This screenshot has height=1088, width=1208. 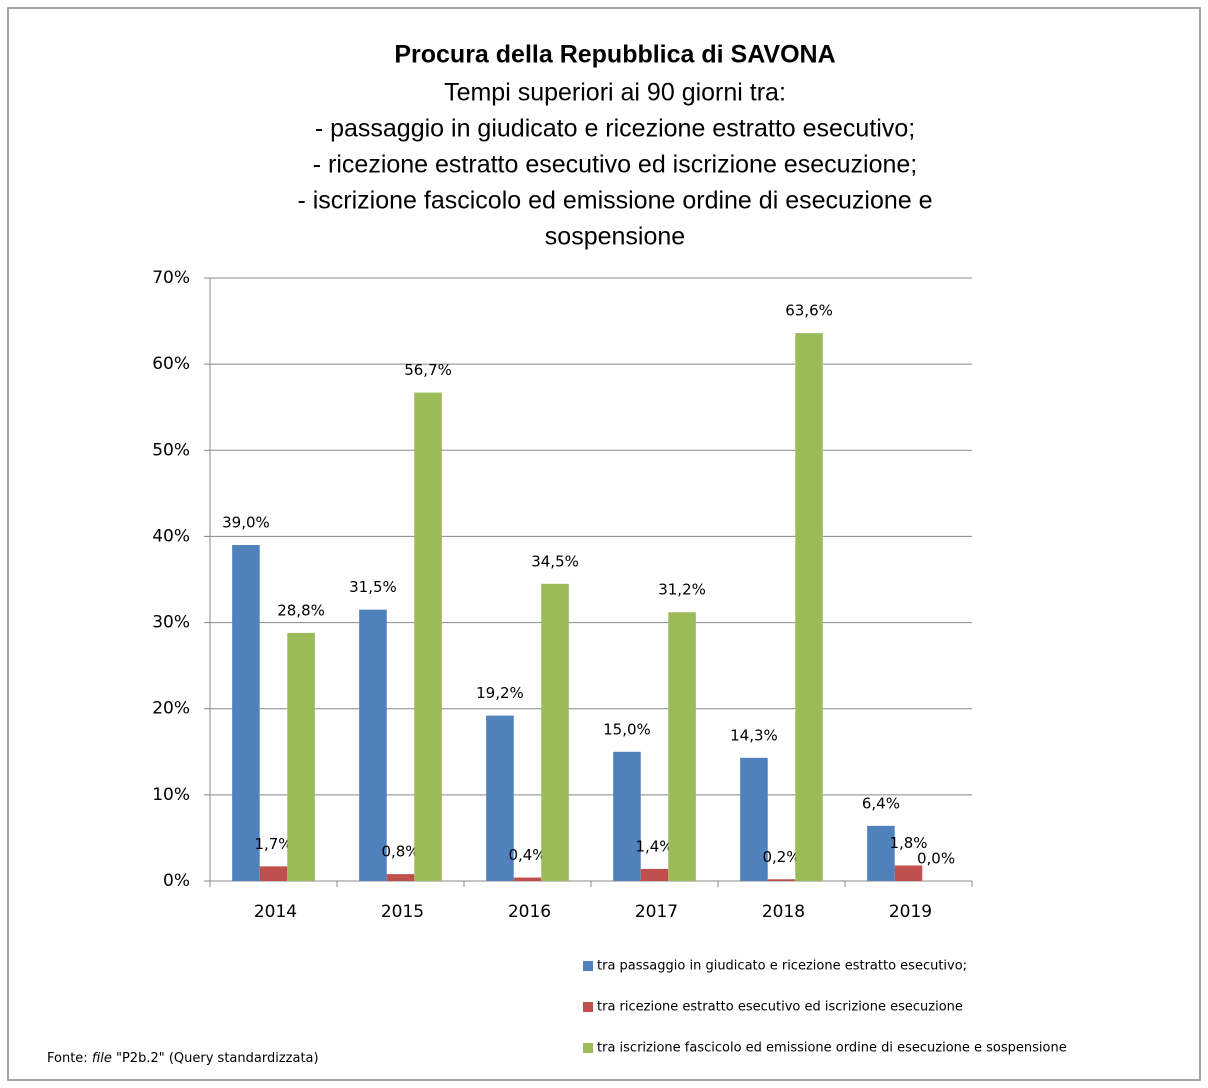 What do you see at coordinates (171, 536) in the screenshot?
I see `y-tick-label: 40%` at bounding box center [171, 536].